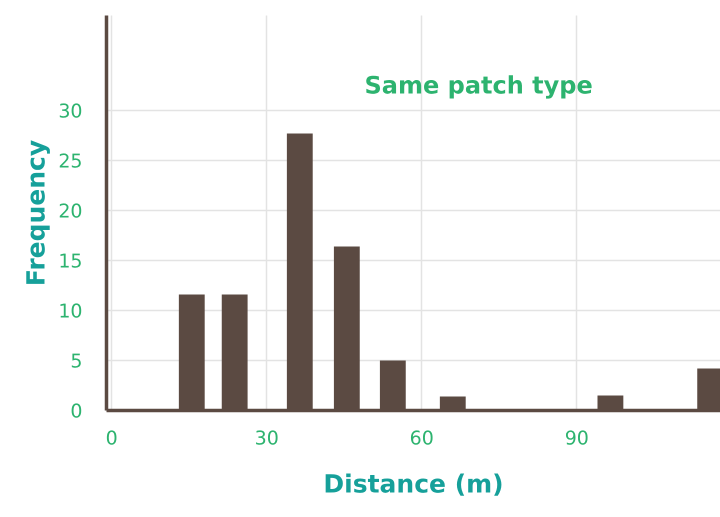  Describe the element at coordinates (70, 211) in the screenshot. I see `y-tick-label: 20` at that location.